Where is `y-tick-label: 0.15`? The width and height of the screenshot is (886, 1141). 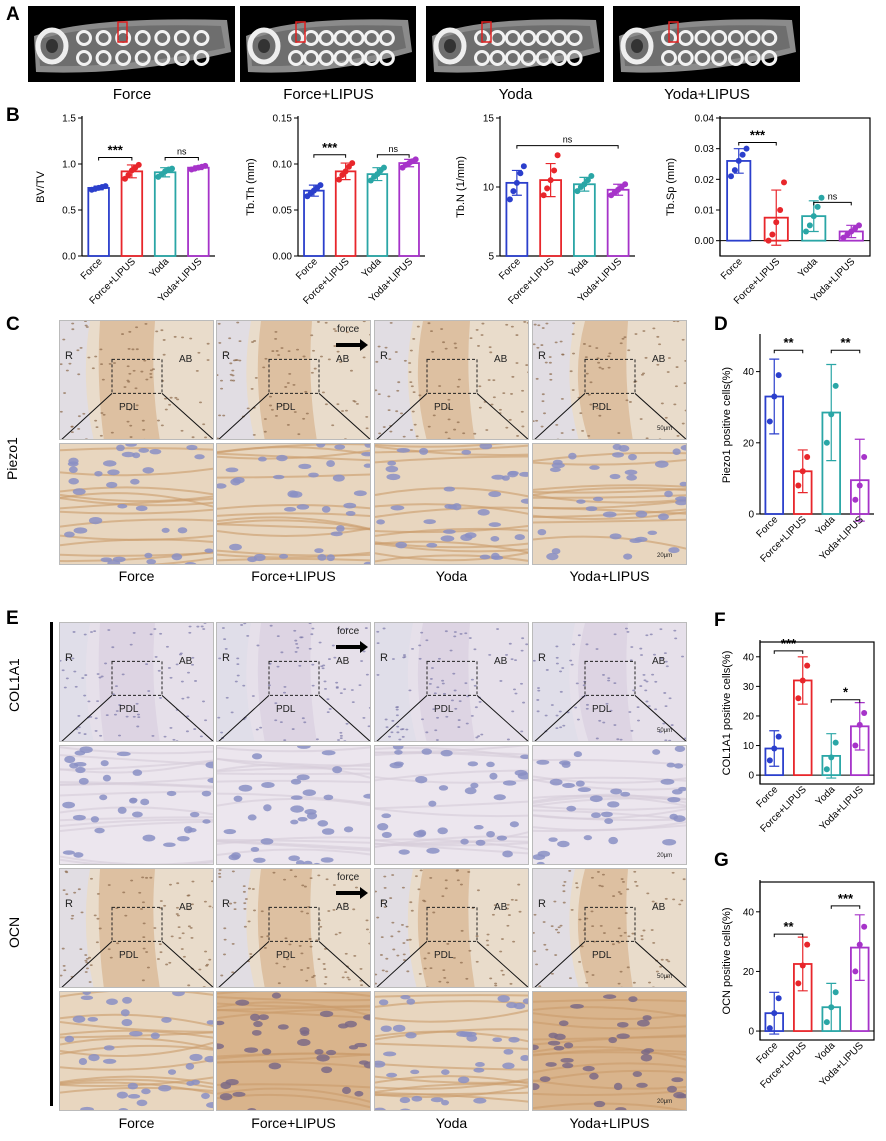 y-tick-label: 0.15 is located at coordinates (283, 119).